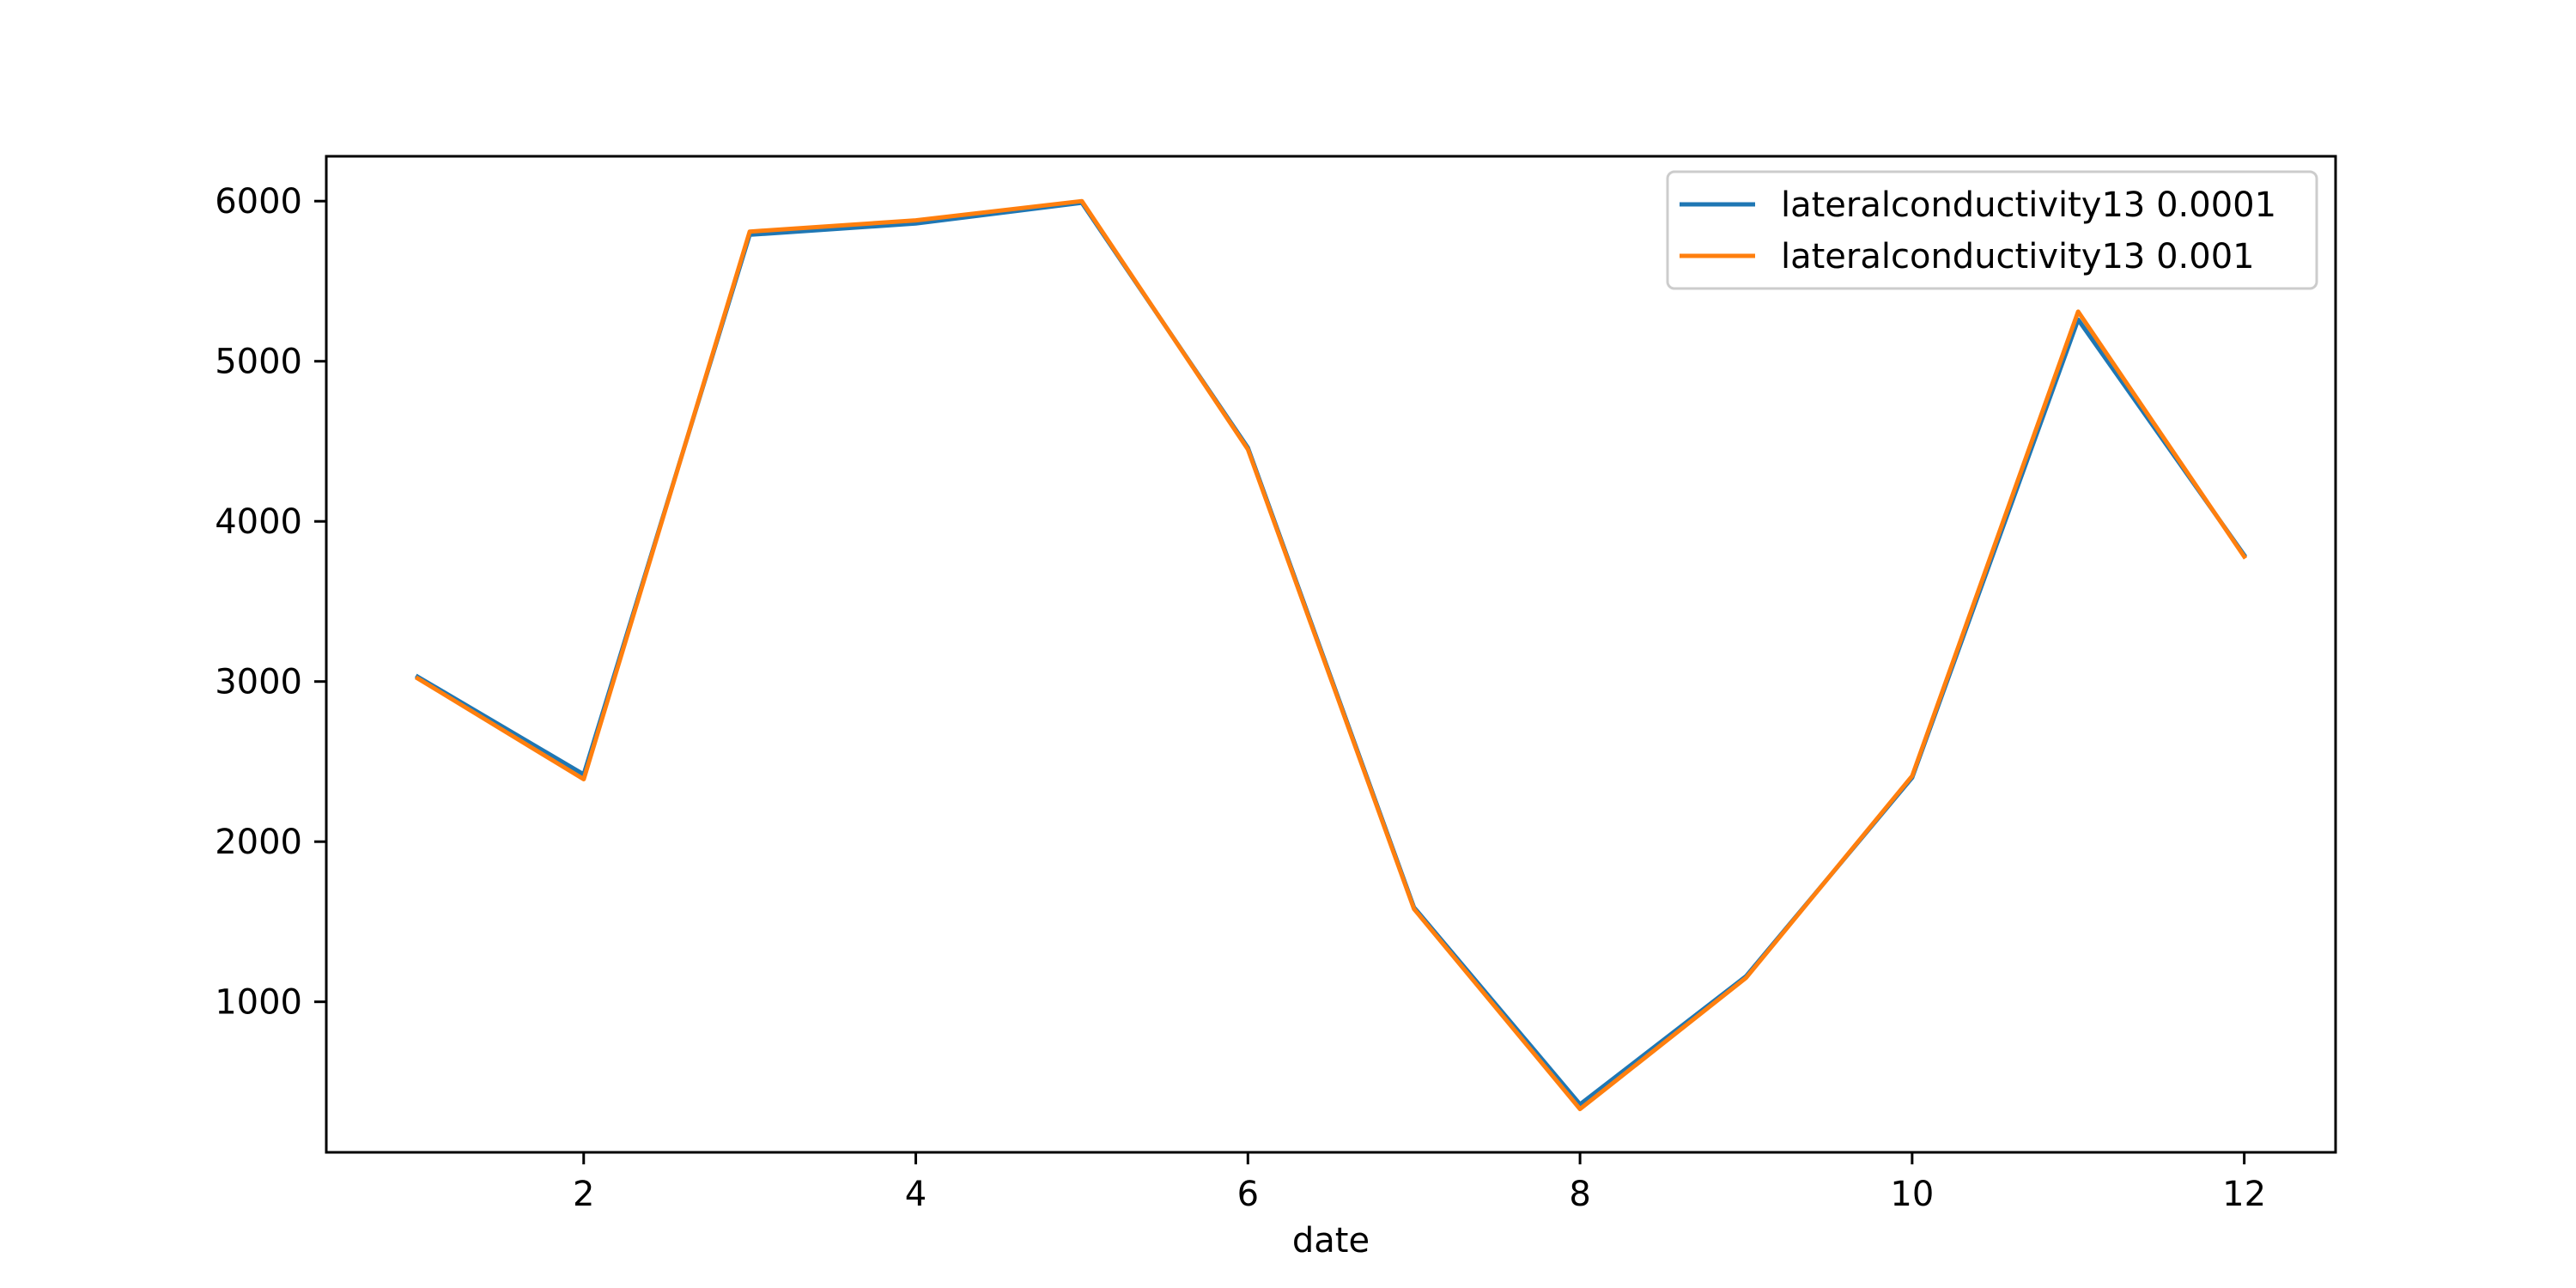  I want to click on x-tick-label: 2, so click(583, 1195).